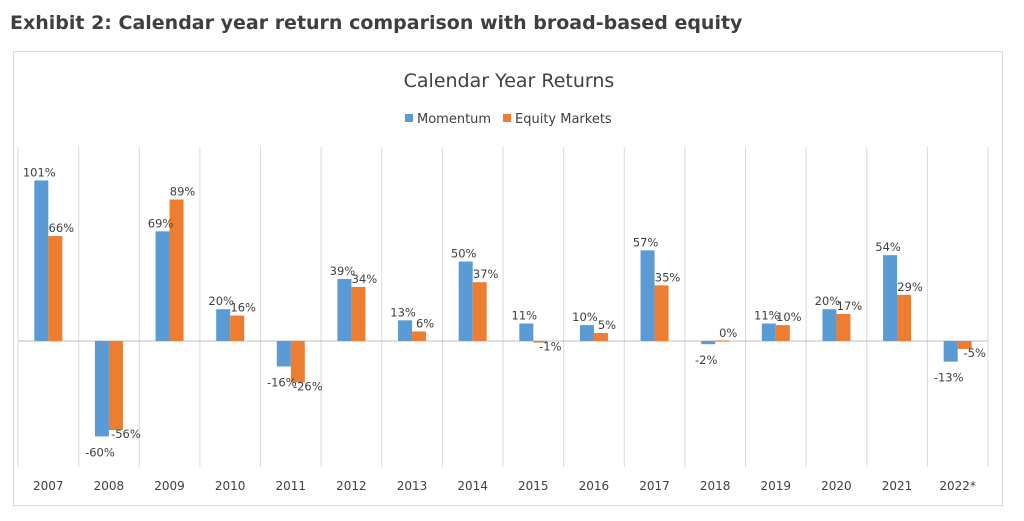  Describe the element at coordinates (776, 486) in the screenshot. I see `x-tick-label: 2019` at that location.